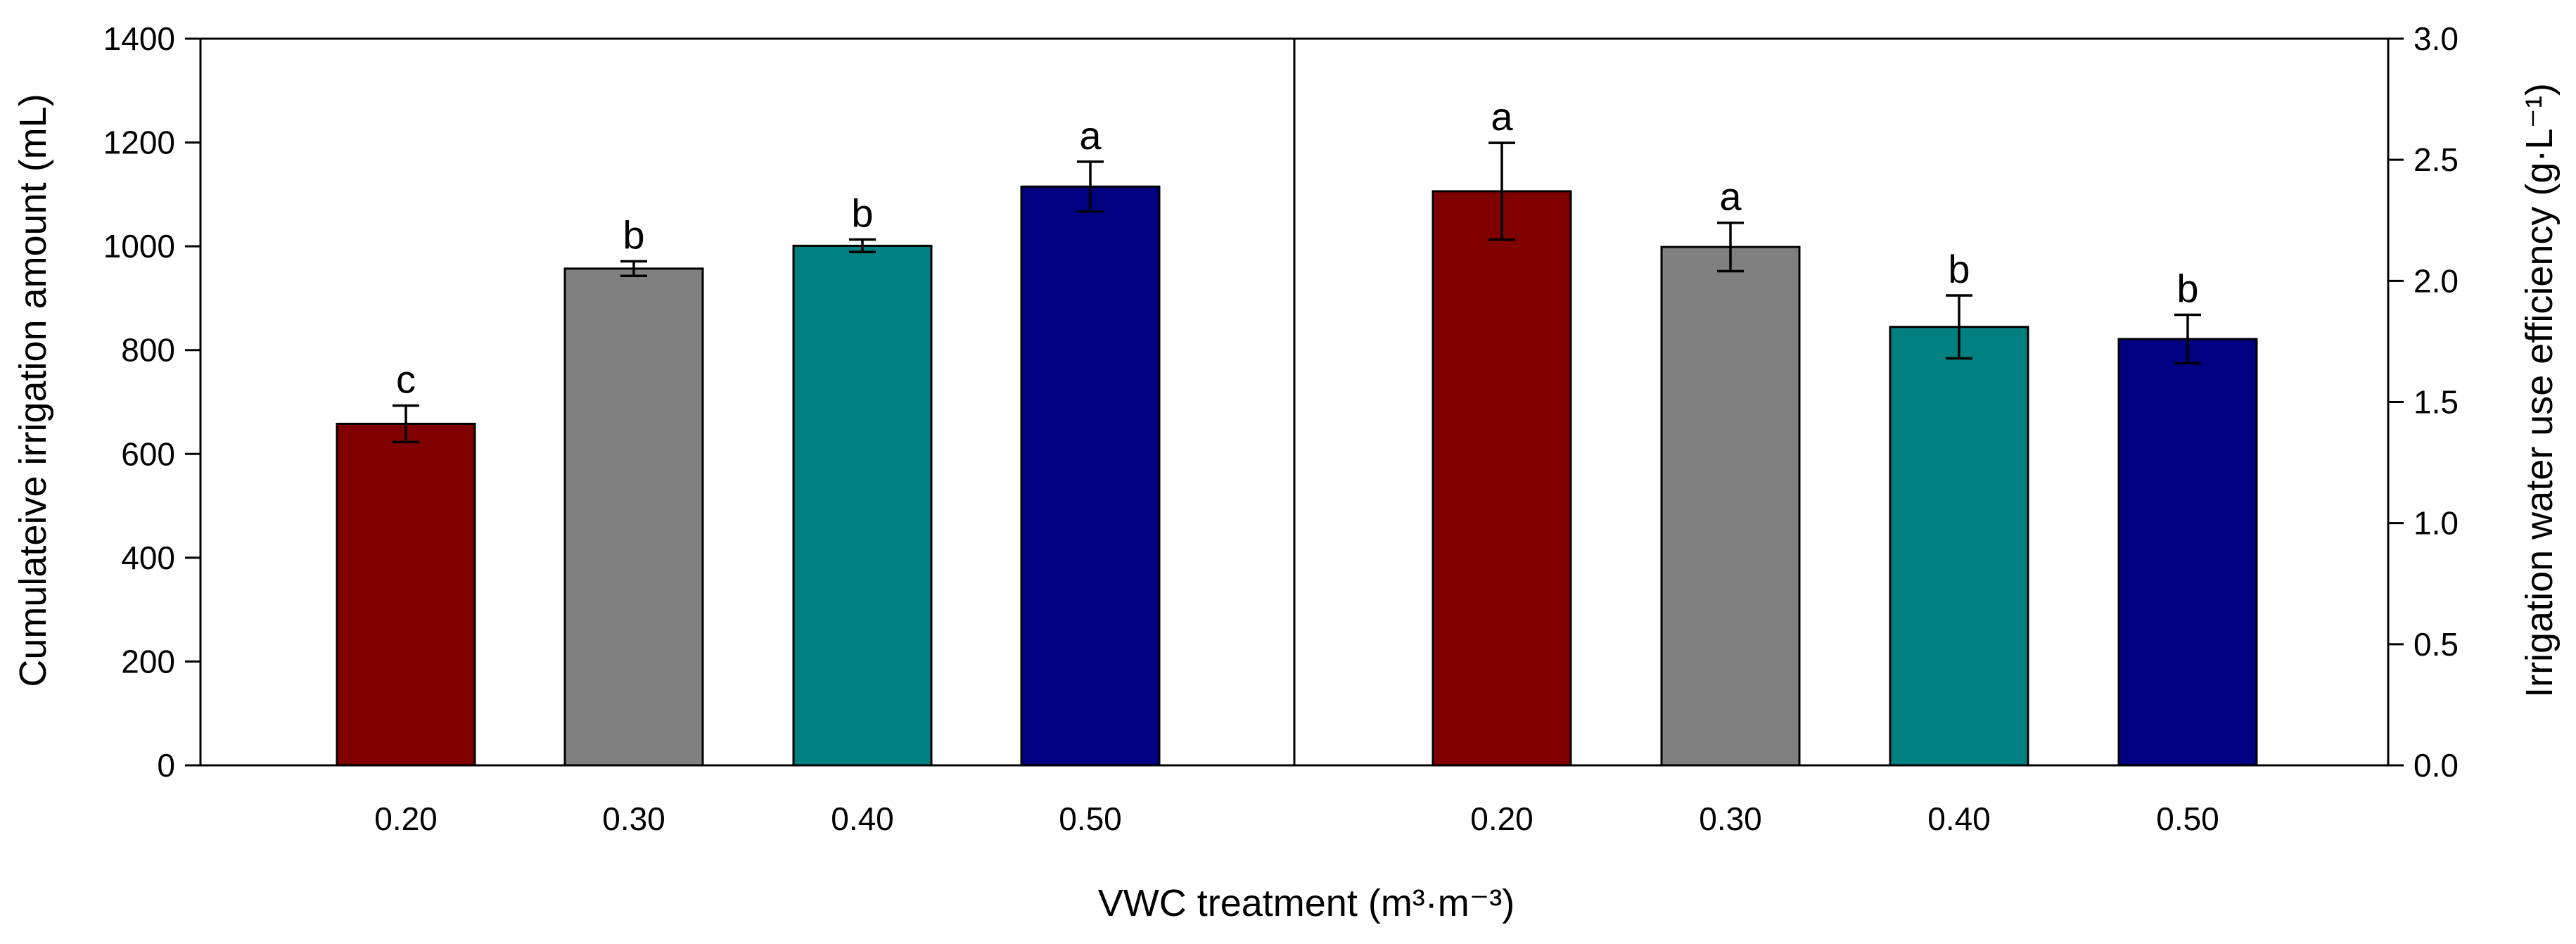 The height and width of the screenshot is (944, 2576). I want to click on significance-letter: c, so click(406, 380).